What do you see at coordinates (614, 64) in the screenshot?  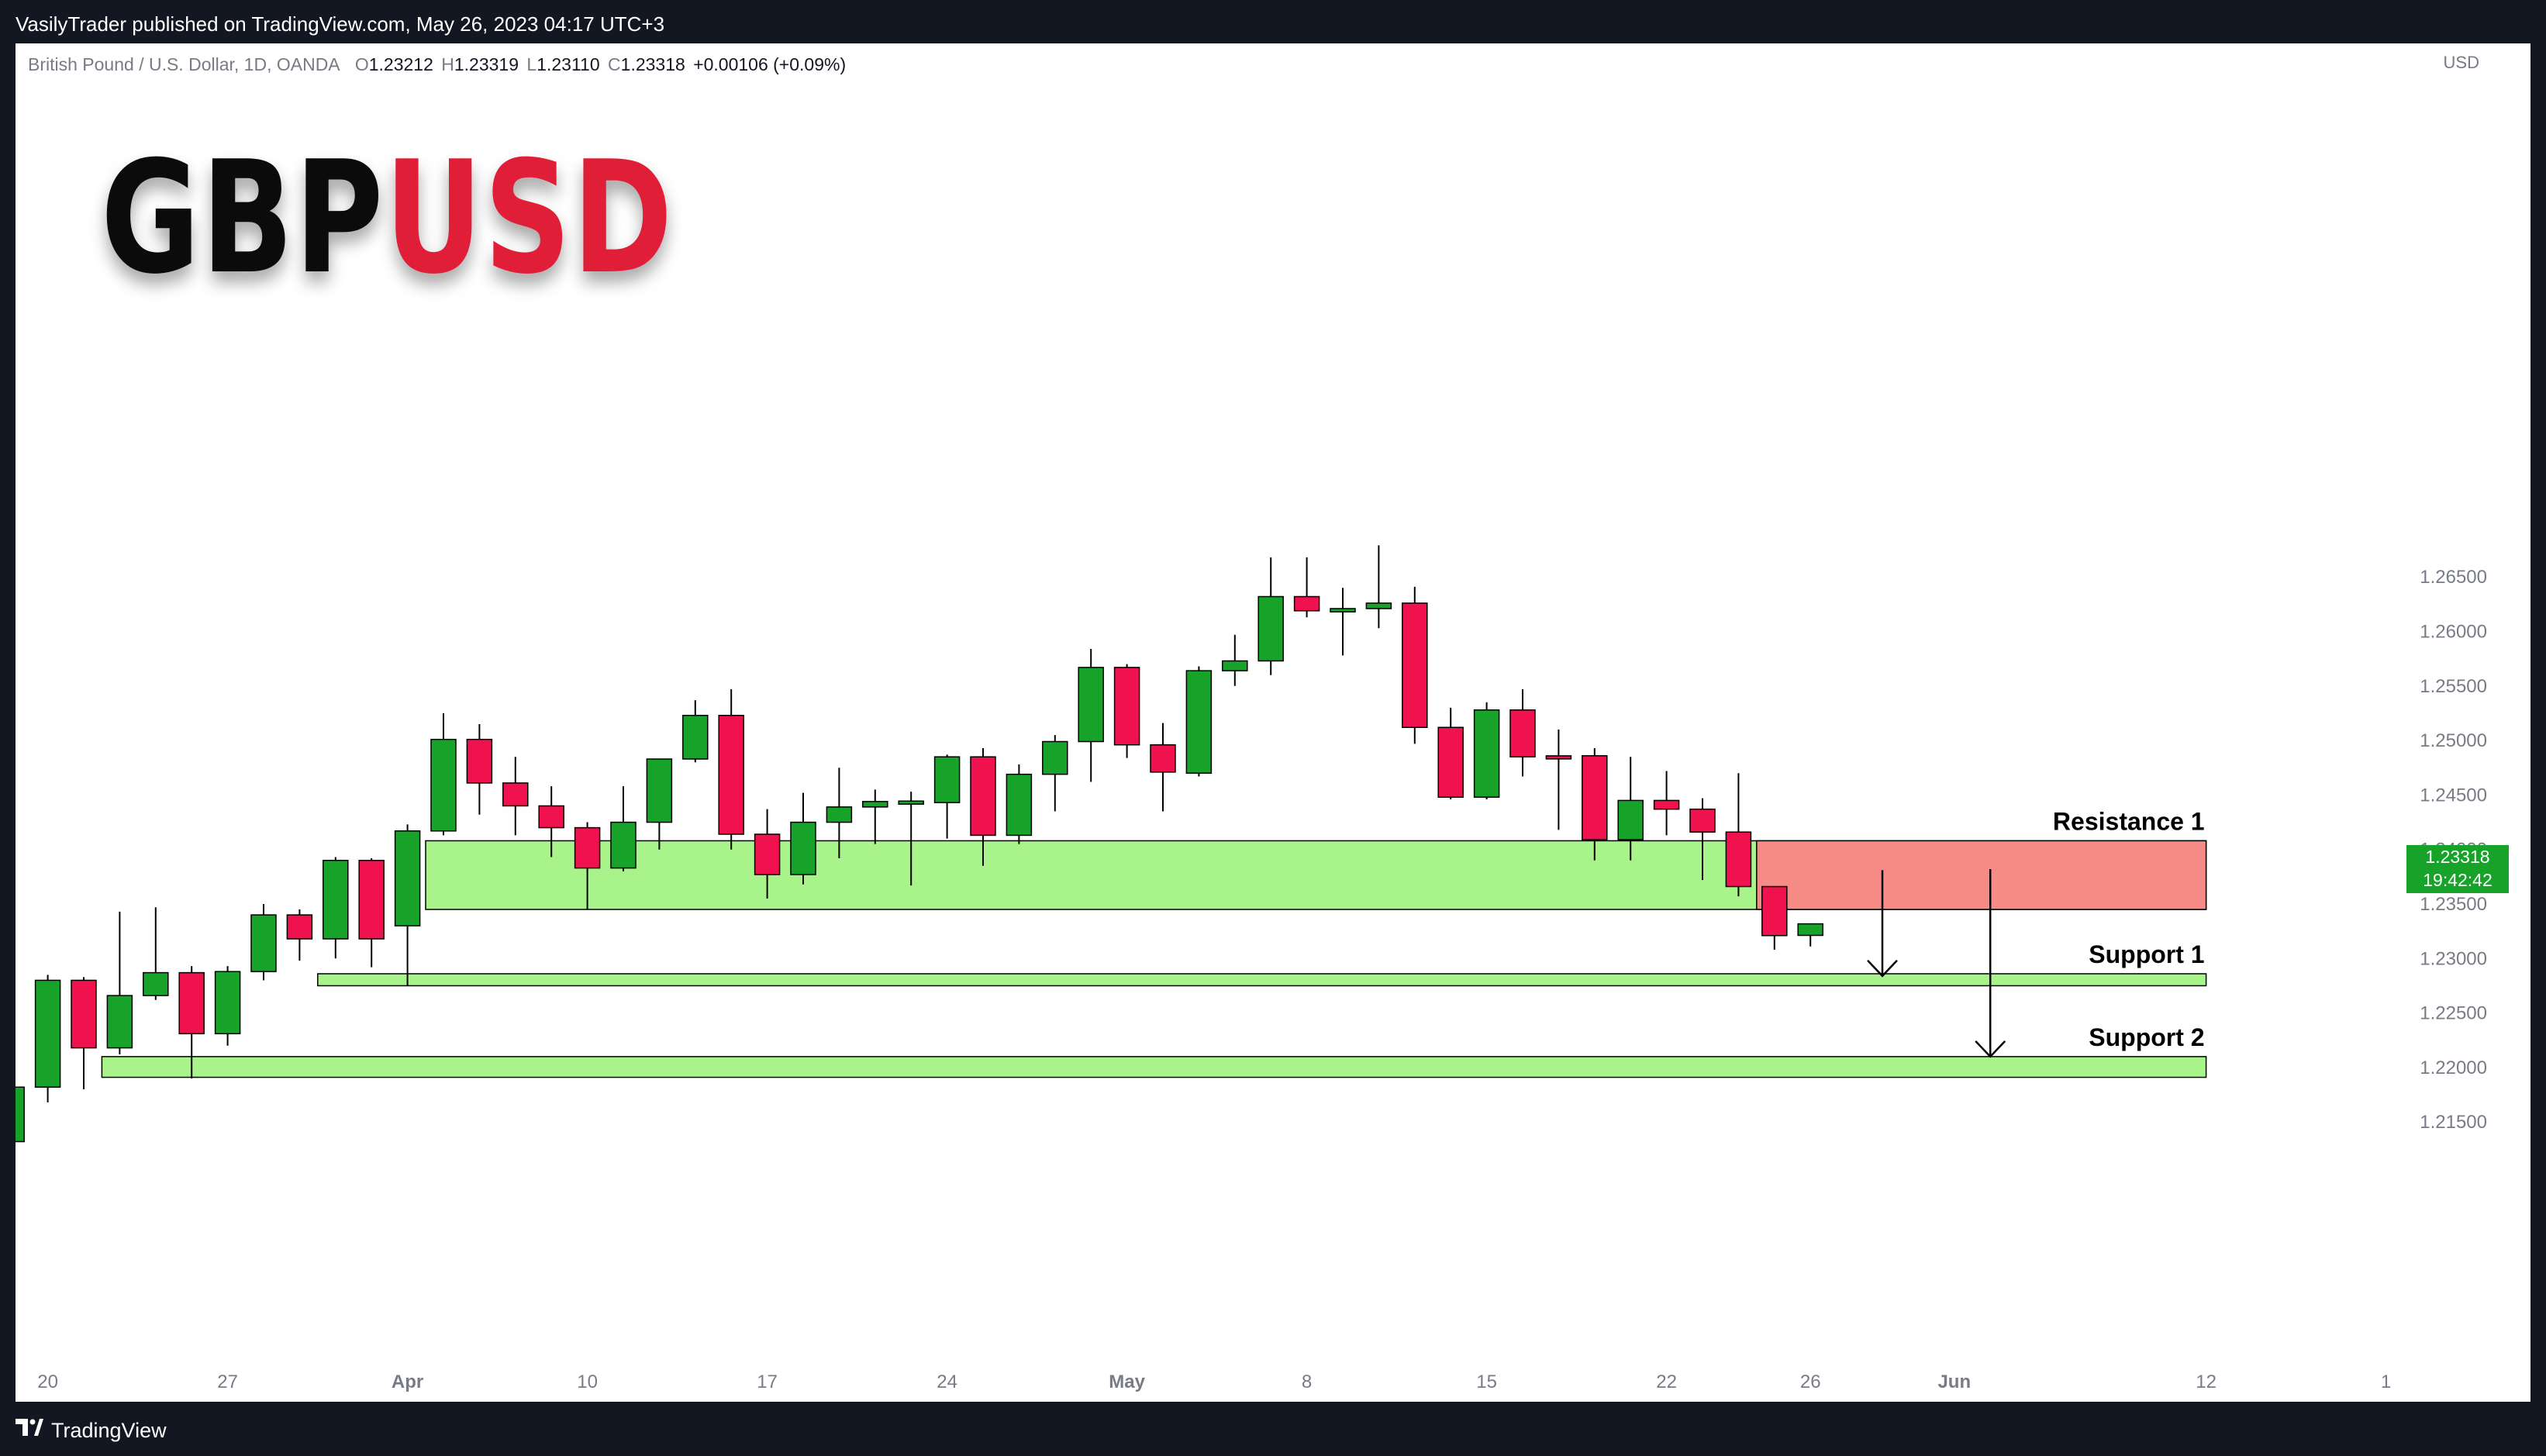 I see `close-label: C` at bounding box center [614, 64].